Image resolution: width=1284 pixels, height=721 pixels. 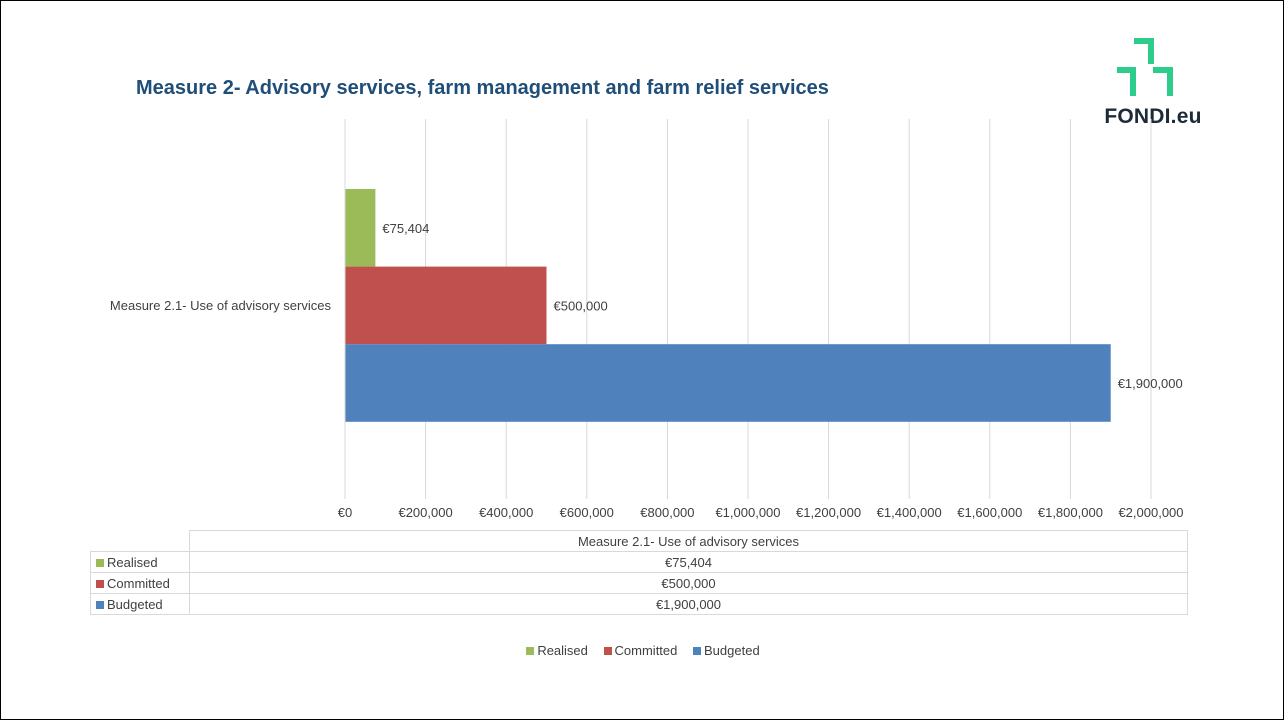 I want to click on category-label: Measure 2.1- Use of advisory services, so click(x=220, y=305).